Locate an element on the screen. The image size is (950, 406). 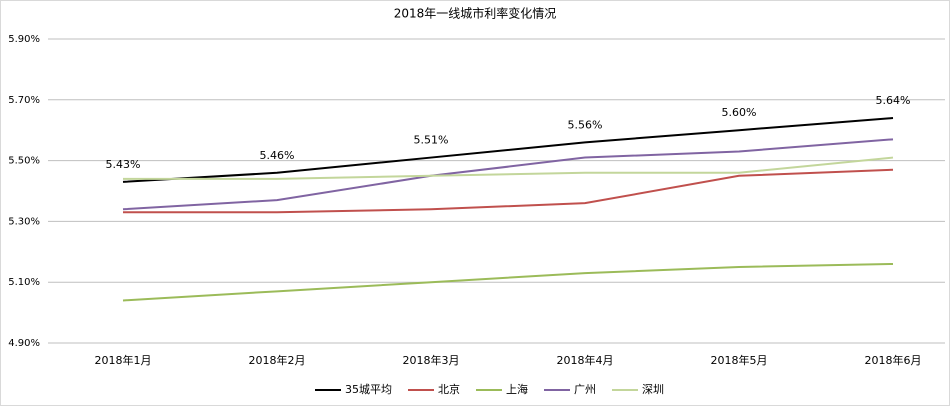
x-tick-label: 2018年3月 is located at coordinates (431, 360).